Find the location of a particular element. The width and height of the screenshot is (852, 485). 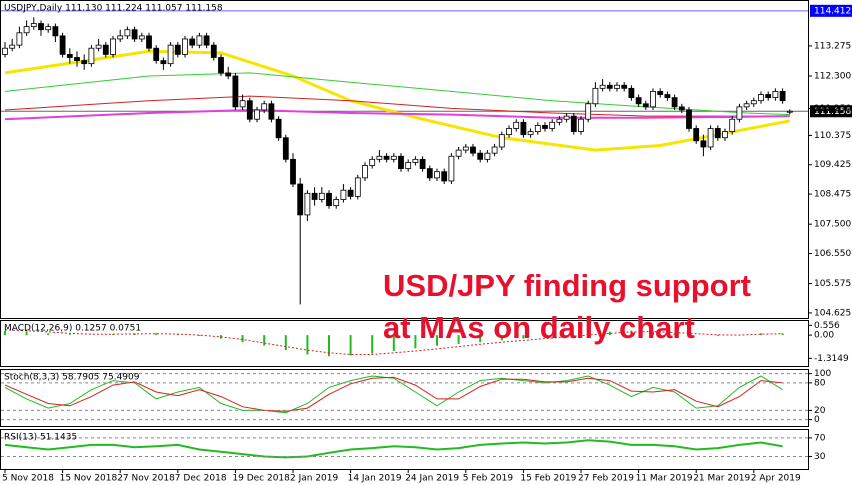

y-tick-label: 100 is located at coordinates (822, 374).